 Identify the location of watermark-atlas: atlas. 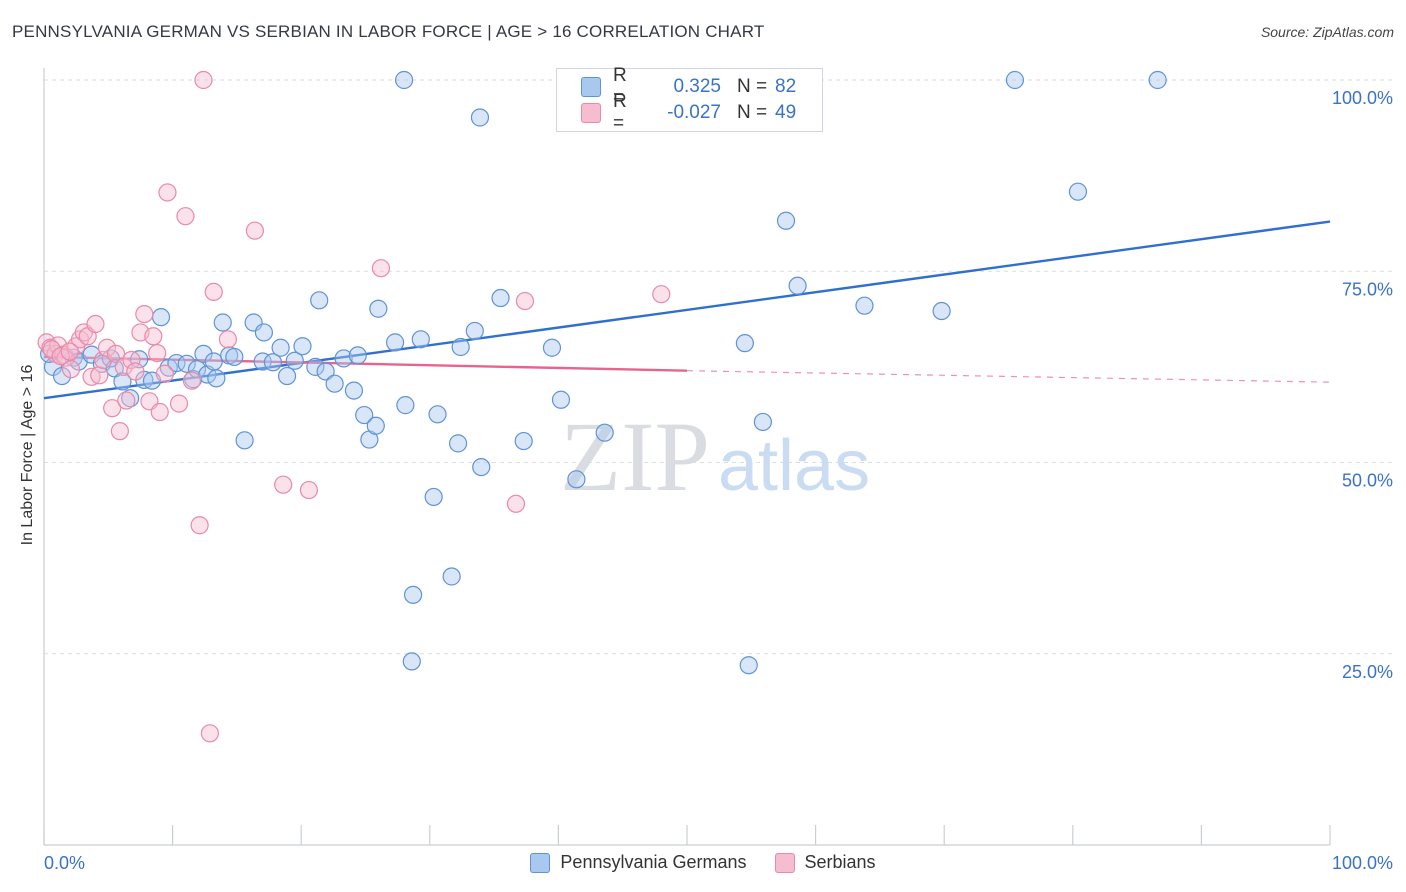
(794, 466).